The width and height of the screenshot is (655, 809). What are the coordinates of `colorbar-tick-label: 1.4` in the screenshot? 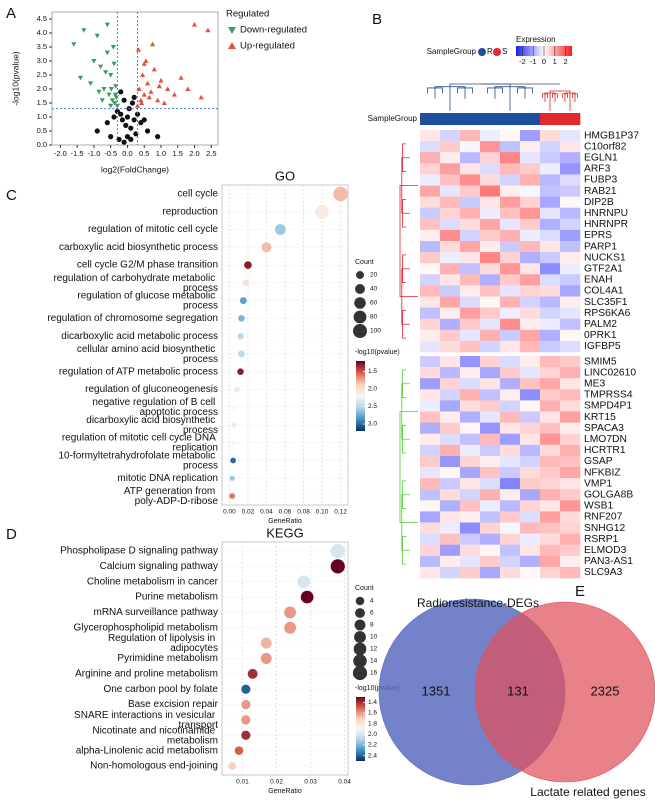 It's located at (372, 702).